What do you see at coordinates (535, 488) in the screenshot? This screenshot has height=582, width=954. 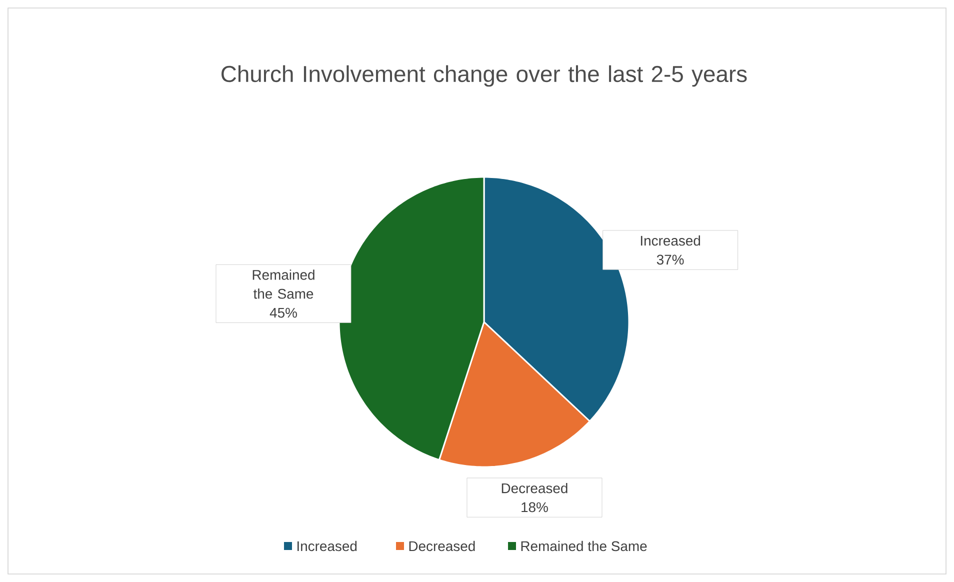 I see `slice-label: Decreased` at bounding box center [535, 488].